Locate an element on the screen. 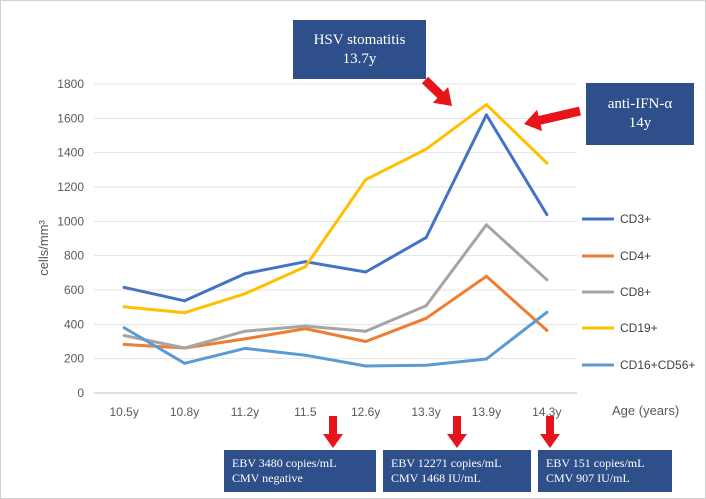  x-tick-label: 12.6y is located at coordinates (365, 412).